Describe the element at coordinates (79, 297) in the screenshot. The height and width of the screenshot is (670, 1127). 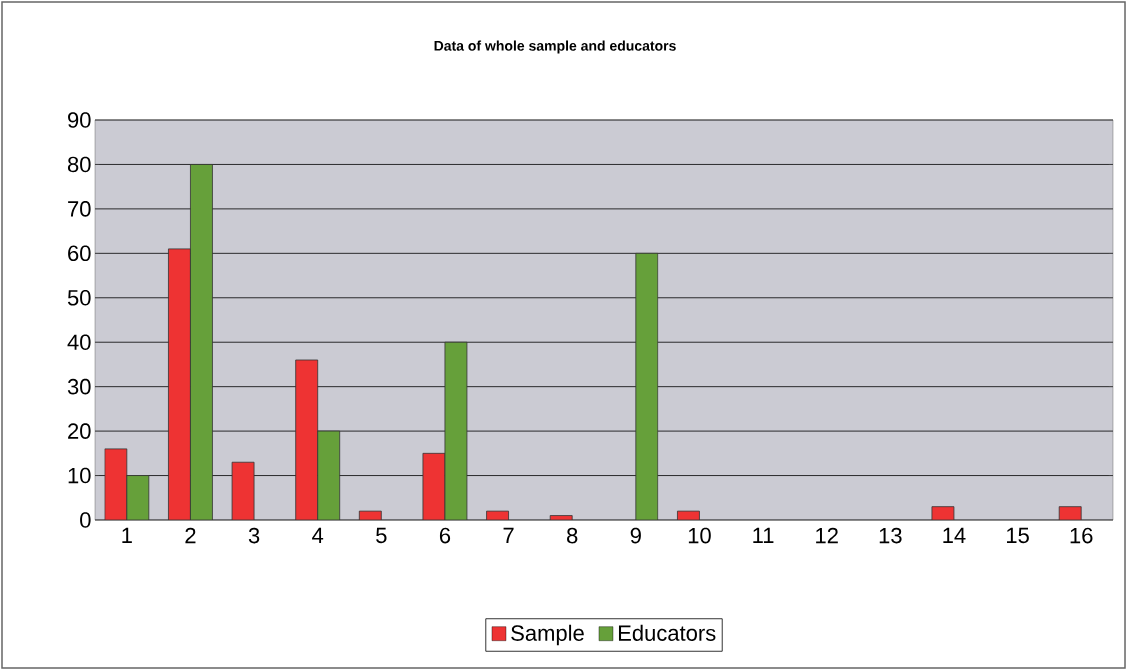
I see `y-tick-label: 50` at that location.